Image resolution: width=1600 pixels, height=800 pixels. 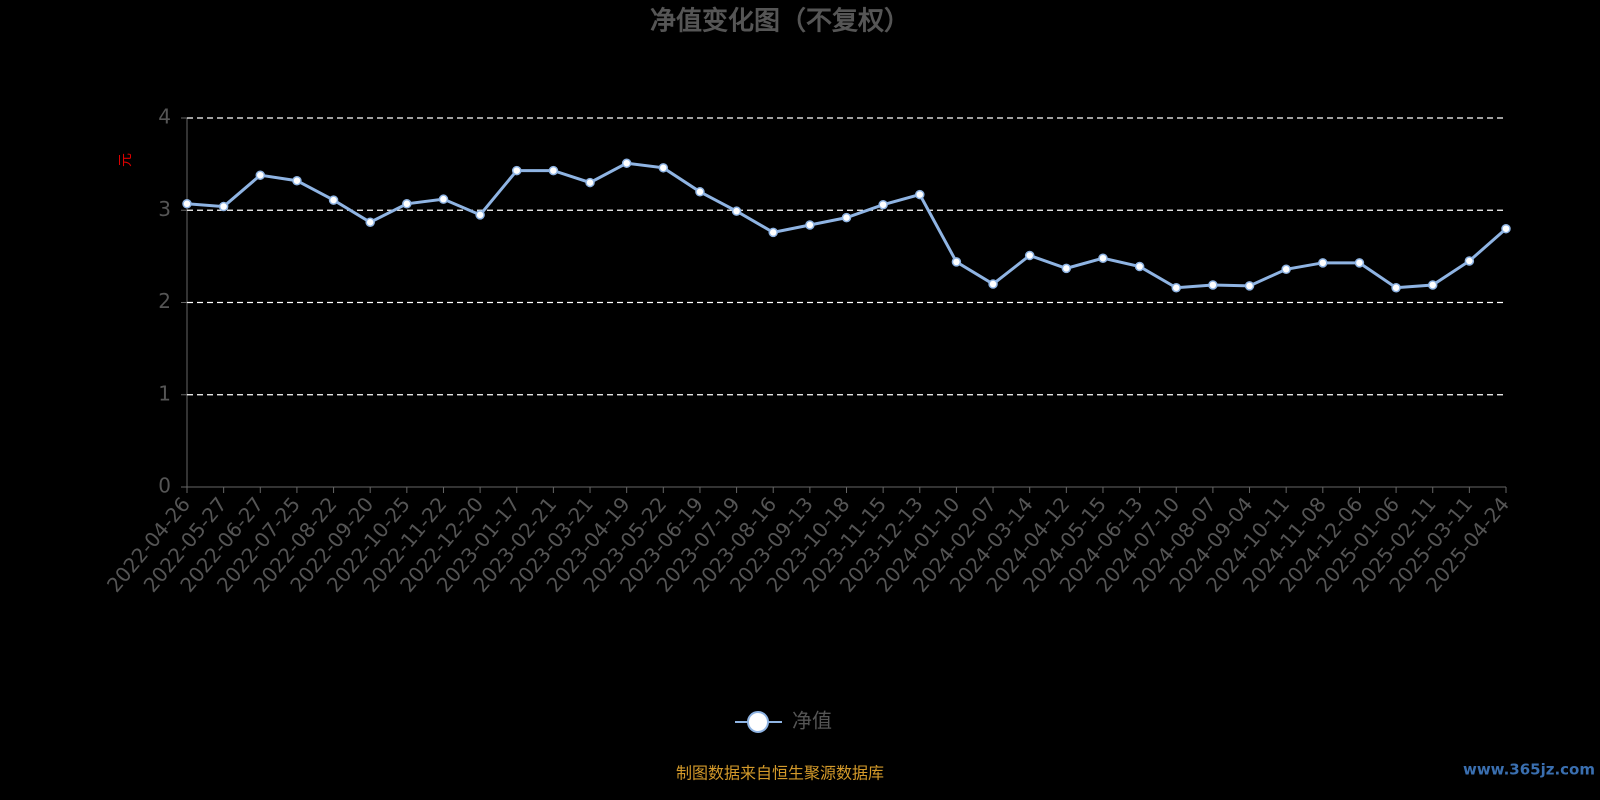 I want to click on y-axis-label: 元, so click(x=126, y=160).